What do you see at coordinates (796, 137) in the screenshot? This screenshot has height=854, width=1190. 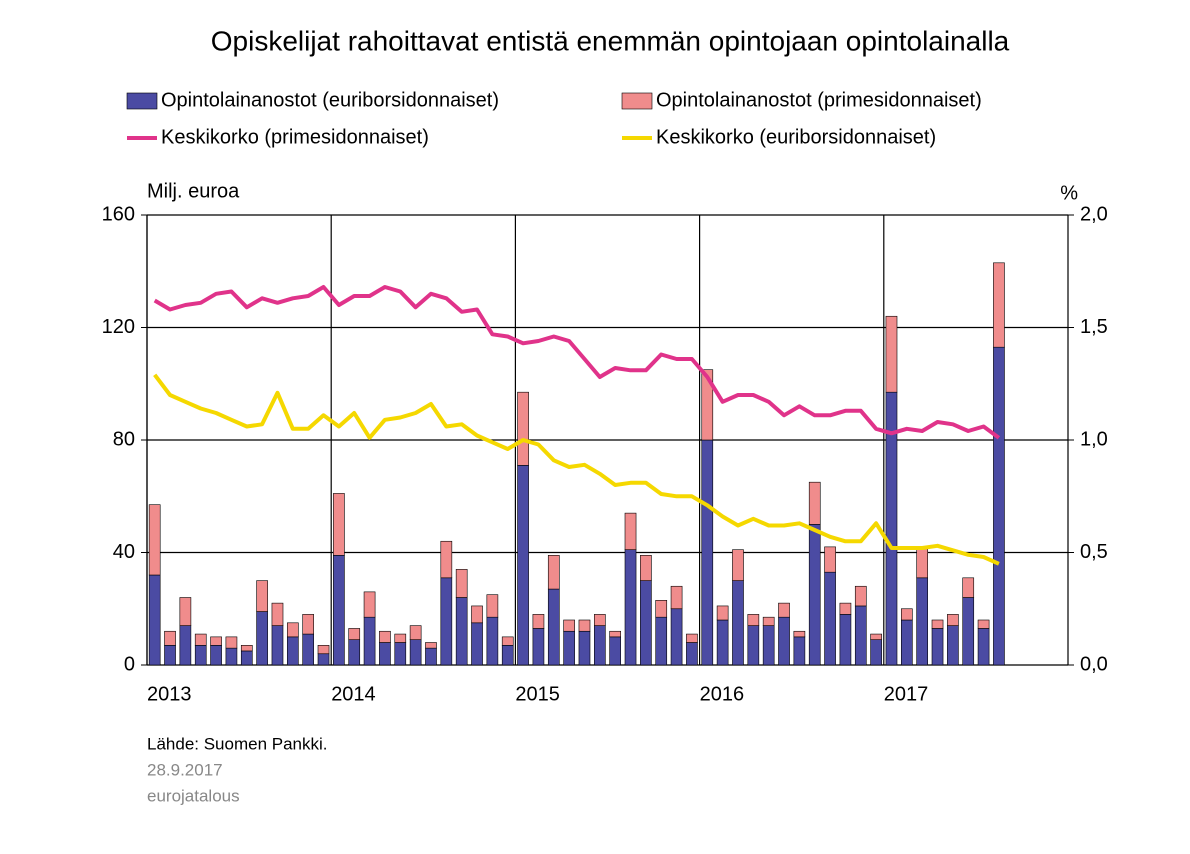 I see `legend-label: Keskikorko (euriborsidonnaiset)` at bounding box center [796, 137].